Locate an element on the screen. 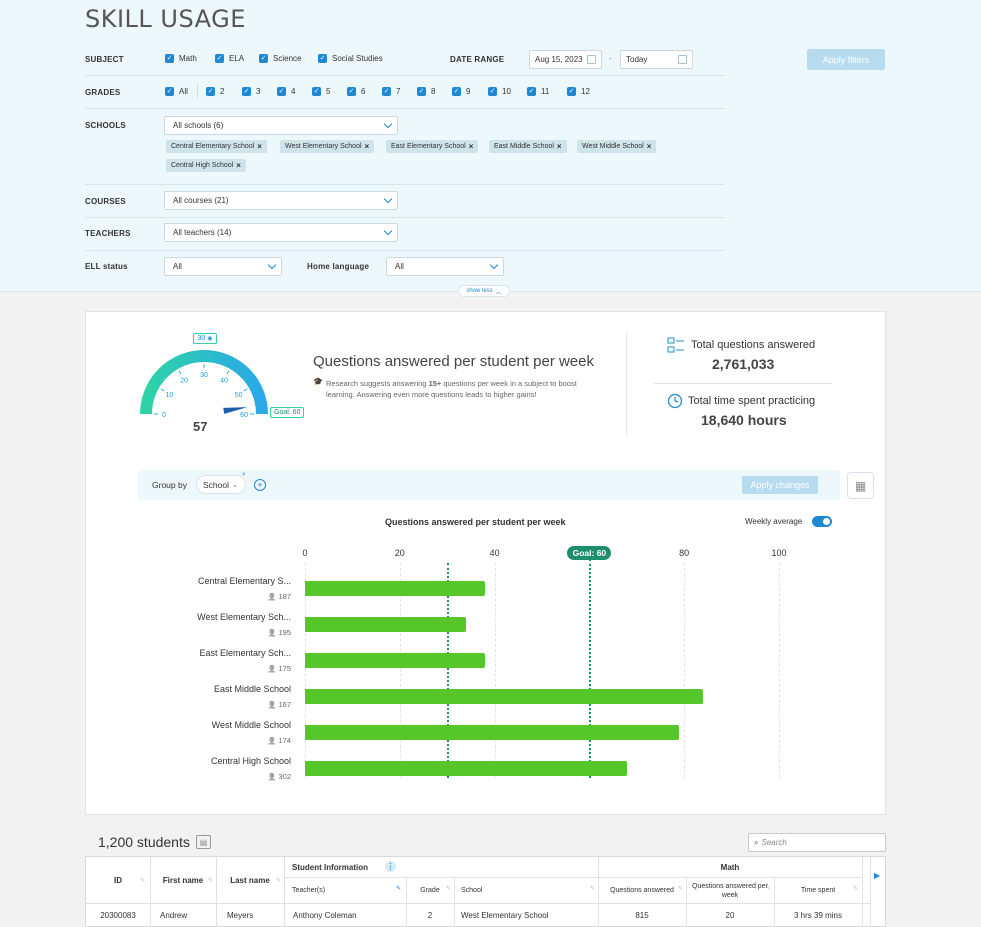 The image size is (981, 927). column-header-school: School is located at coordinates (471, 890).